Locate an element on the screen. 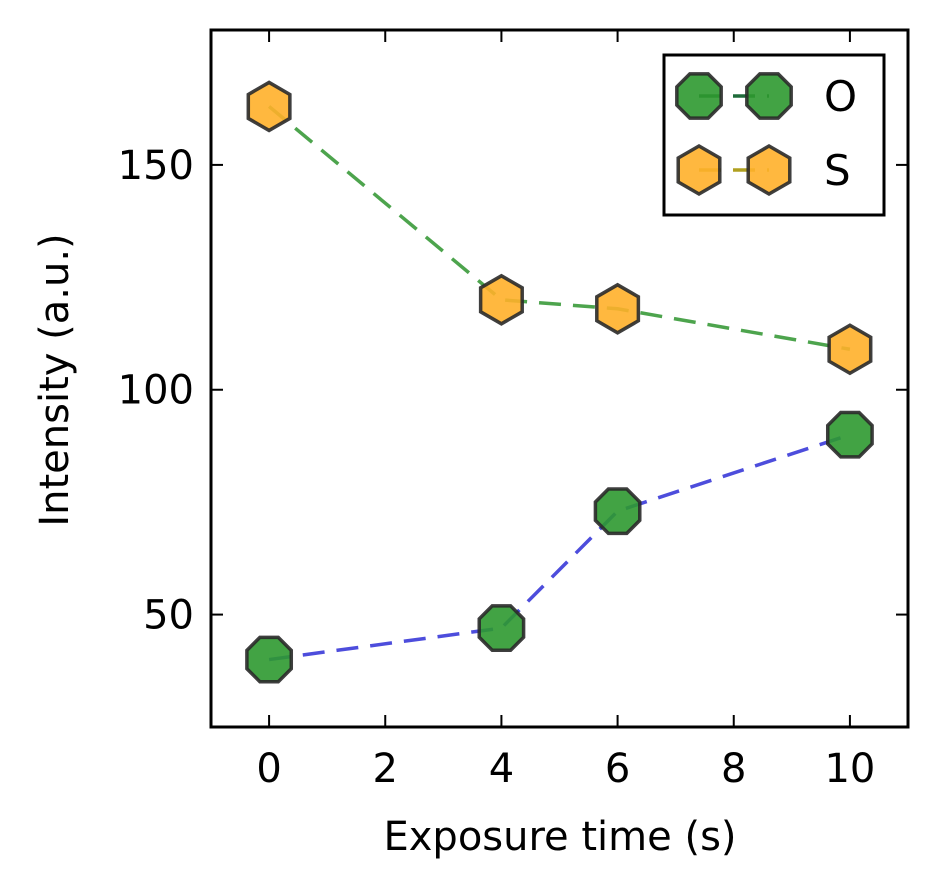 Image resolution: width=938 pixels, height=891 pixels. legend-label-S: S is located at coordinates (837, 170).